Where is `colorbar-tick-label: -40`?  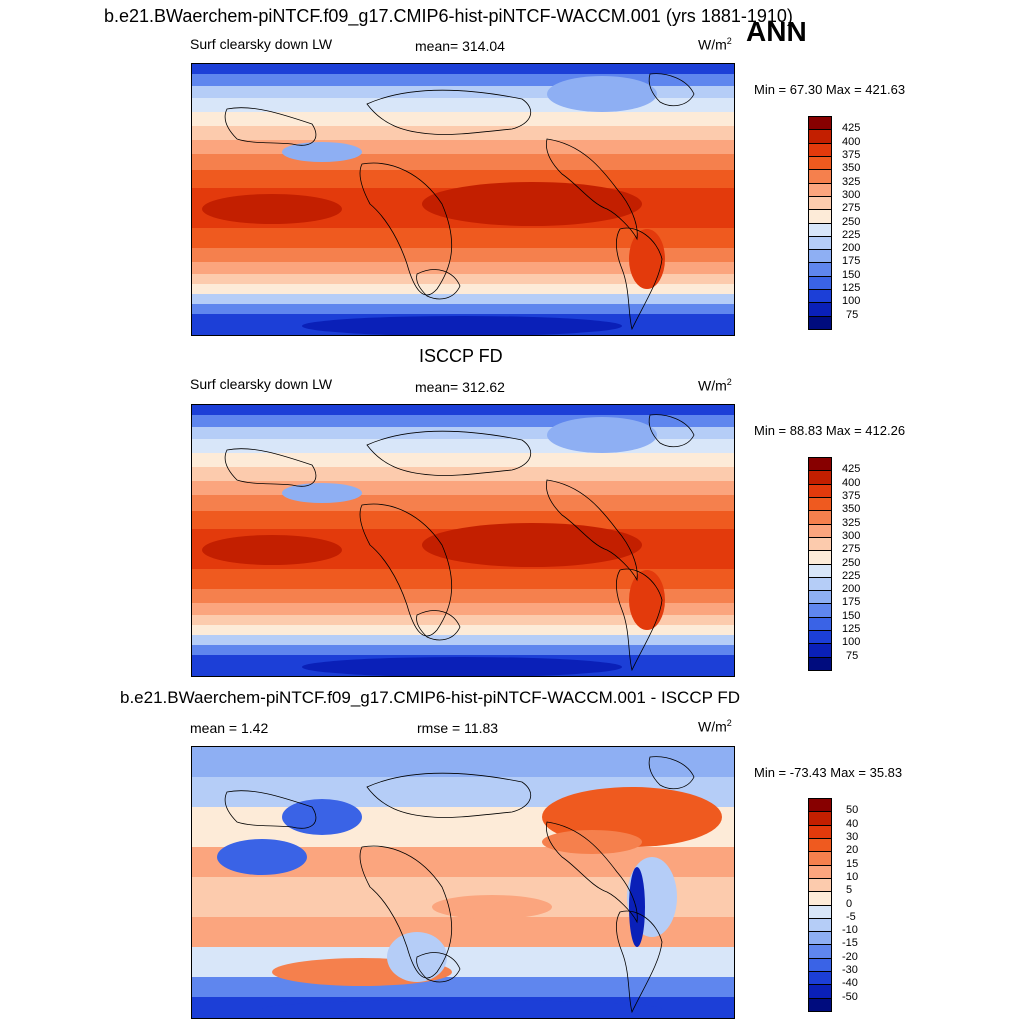 colorbar-tick-label: -40 is located at coordinates (850, 983).